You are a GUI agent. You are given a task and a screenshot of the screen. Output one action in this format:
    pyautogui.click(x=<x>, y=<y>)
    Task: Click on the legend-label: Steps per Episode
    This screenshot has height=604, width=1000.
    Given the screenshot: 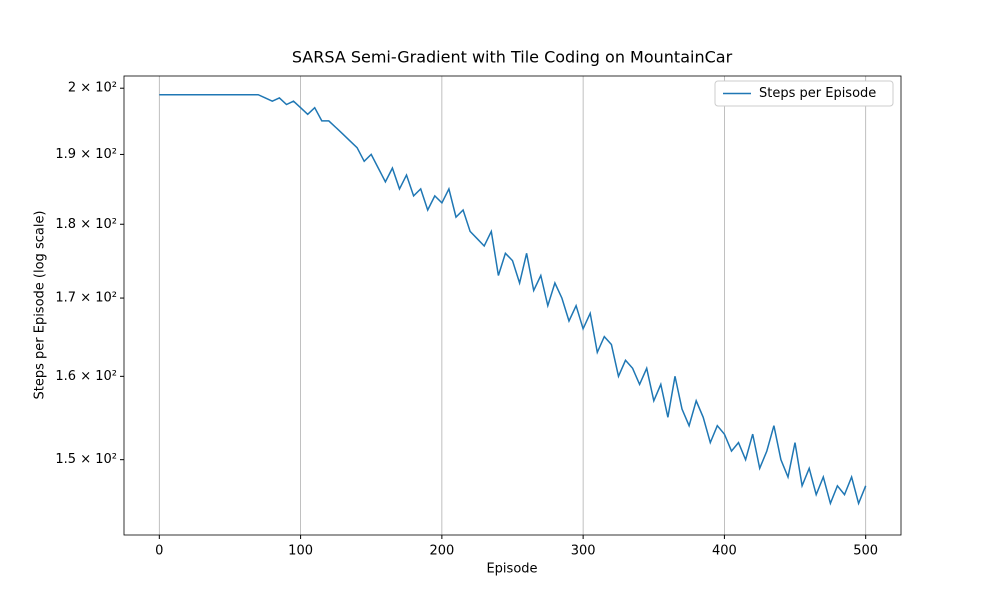 What is the action you would take?
    pyautogui.click(x=817, y=93)
    